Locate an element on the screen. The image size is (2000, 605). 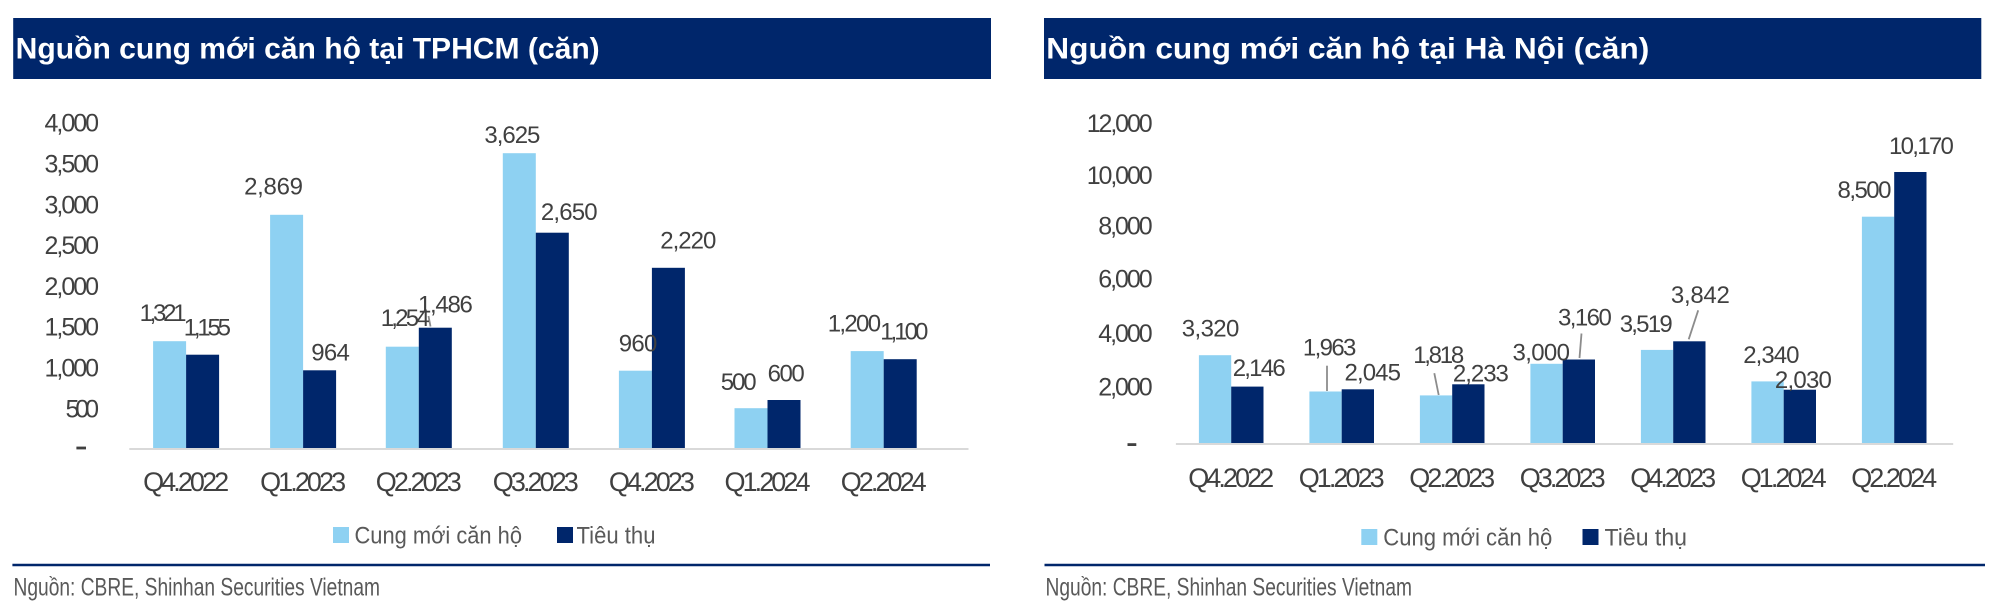
svg-text: 3,500 is located at coordinates (72, 165).